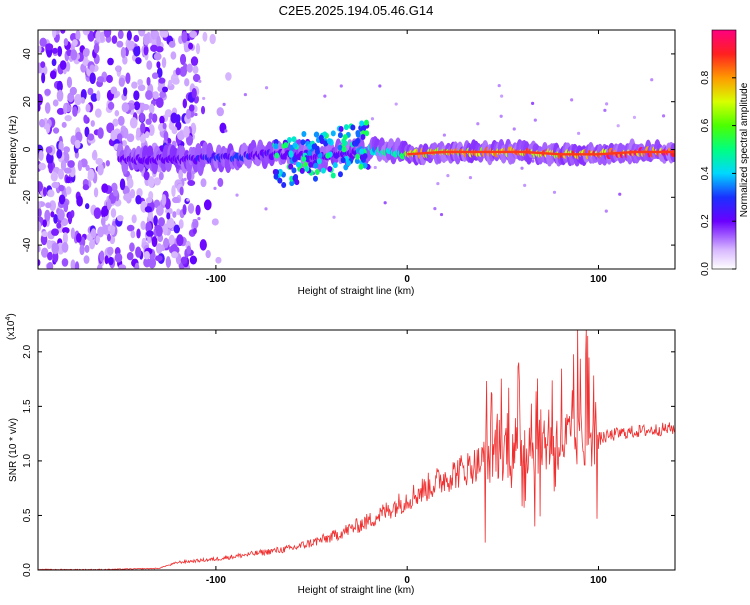  What do you see at coordinates (724, 149) in the screenshot?
I see `colorbar-gradient` at bounding box center [724, 149].